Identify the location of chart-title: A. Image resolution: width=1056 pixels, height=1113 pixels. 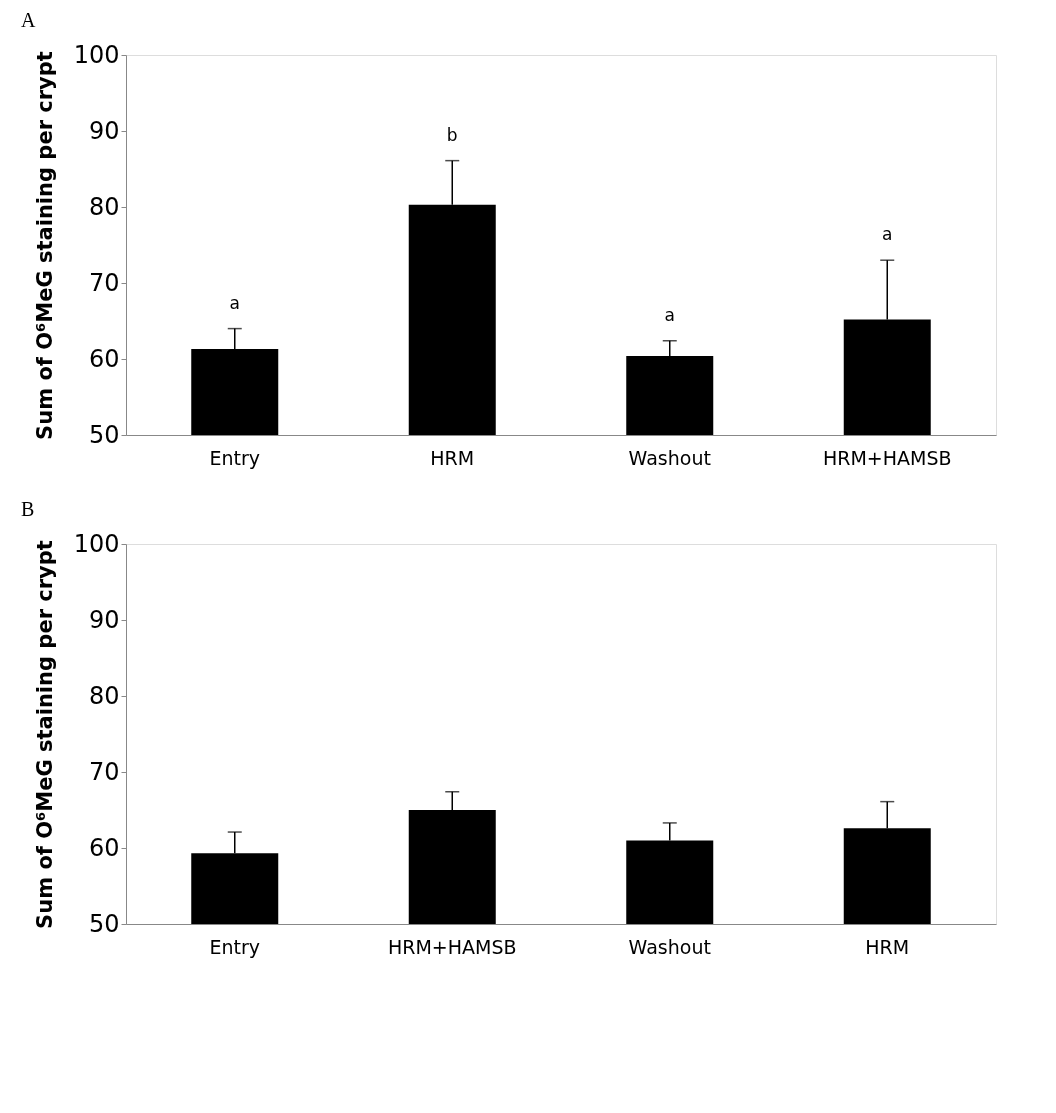
(28, 20).